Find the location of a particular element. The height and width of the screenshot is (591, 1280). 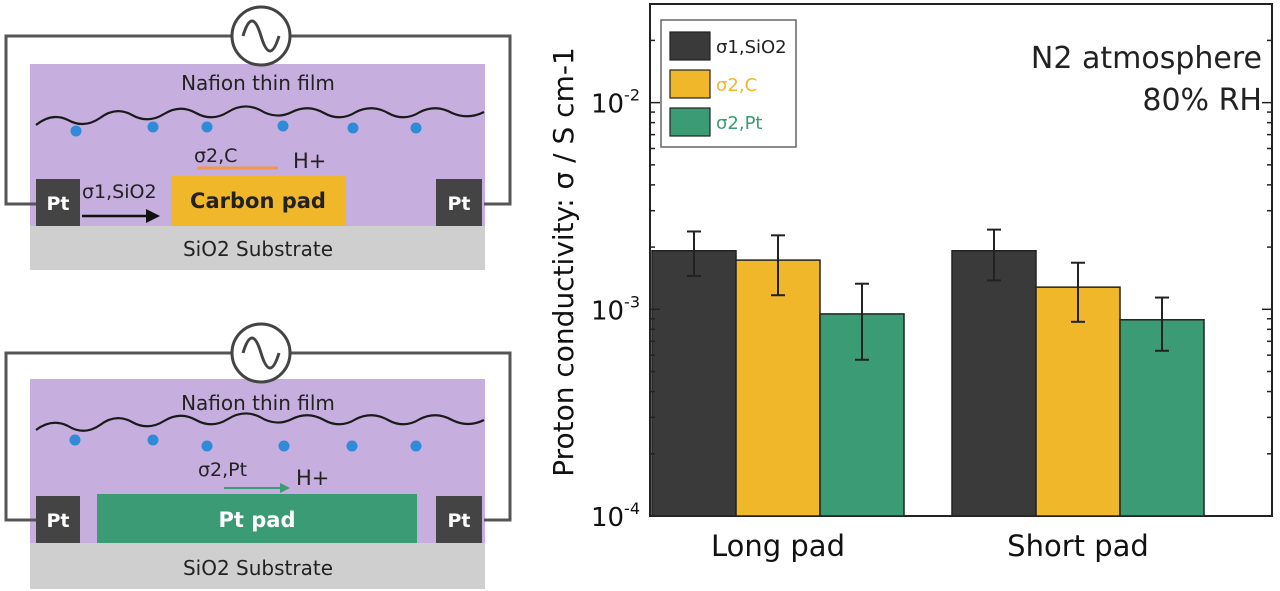

proton-label-top: H+ is located at coordinates (309, 161).